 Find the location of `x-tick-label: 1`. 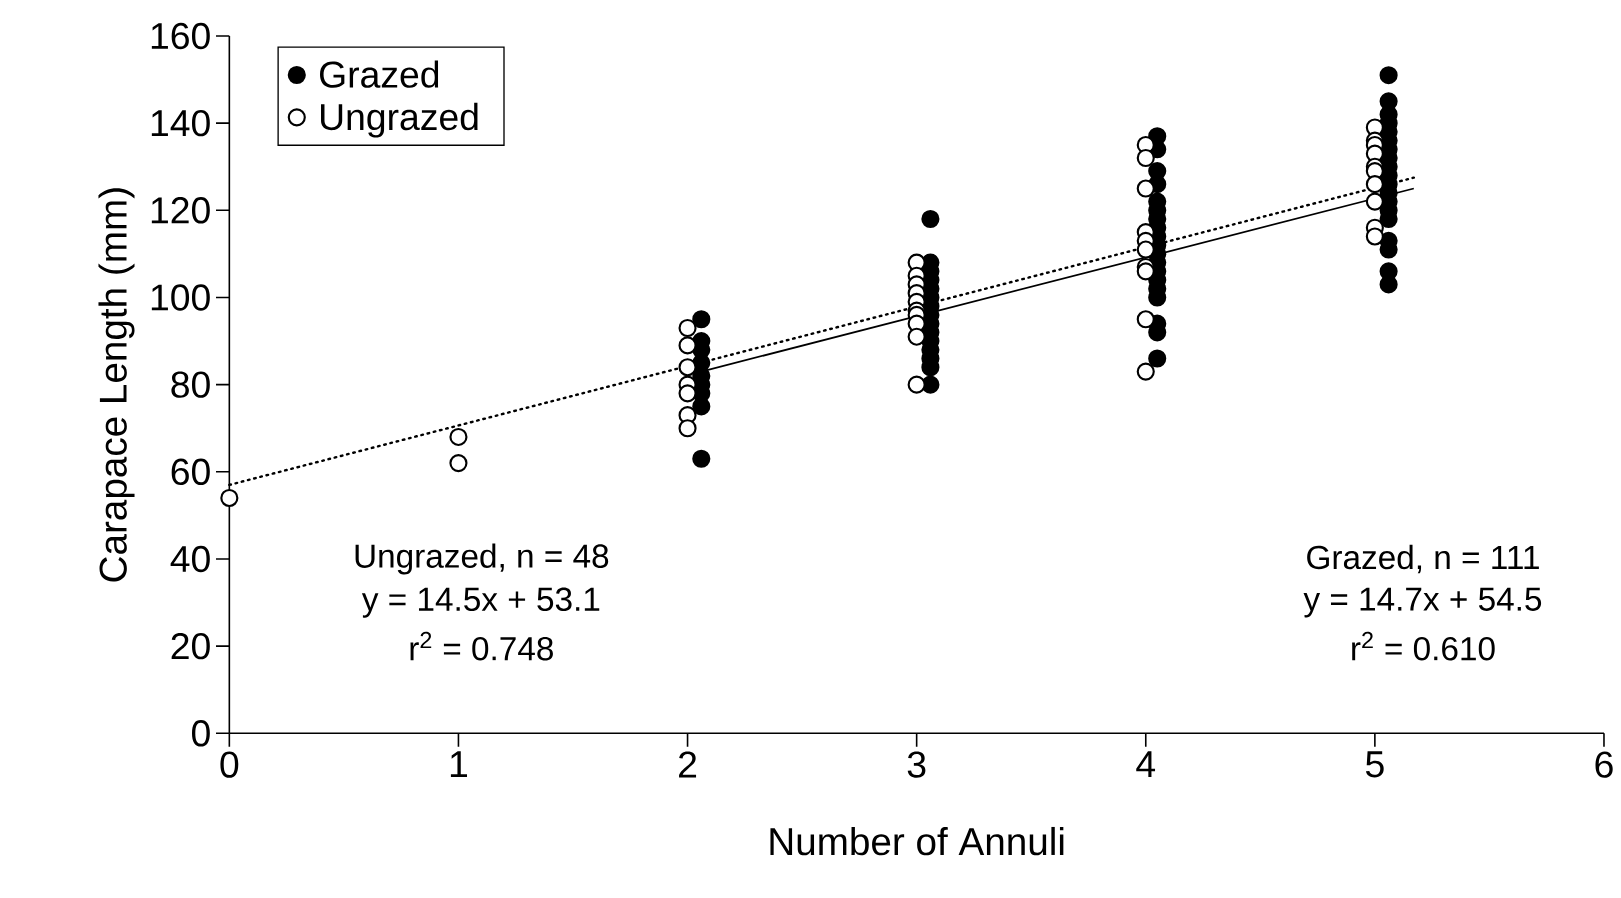

x-tick-label: 1 is located at coordinates (459, 764).